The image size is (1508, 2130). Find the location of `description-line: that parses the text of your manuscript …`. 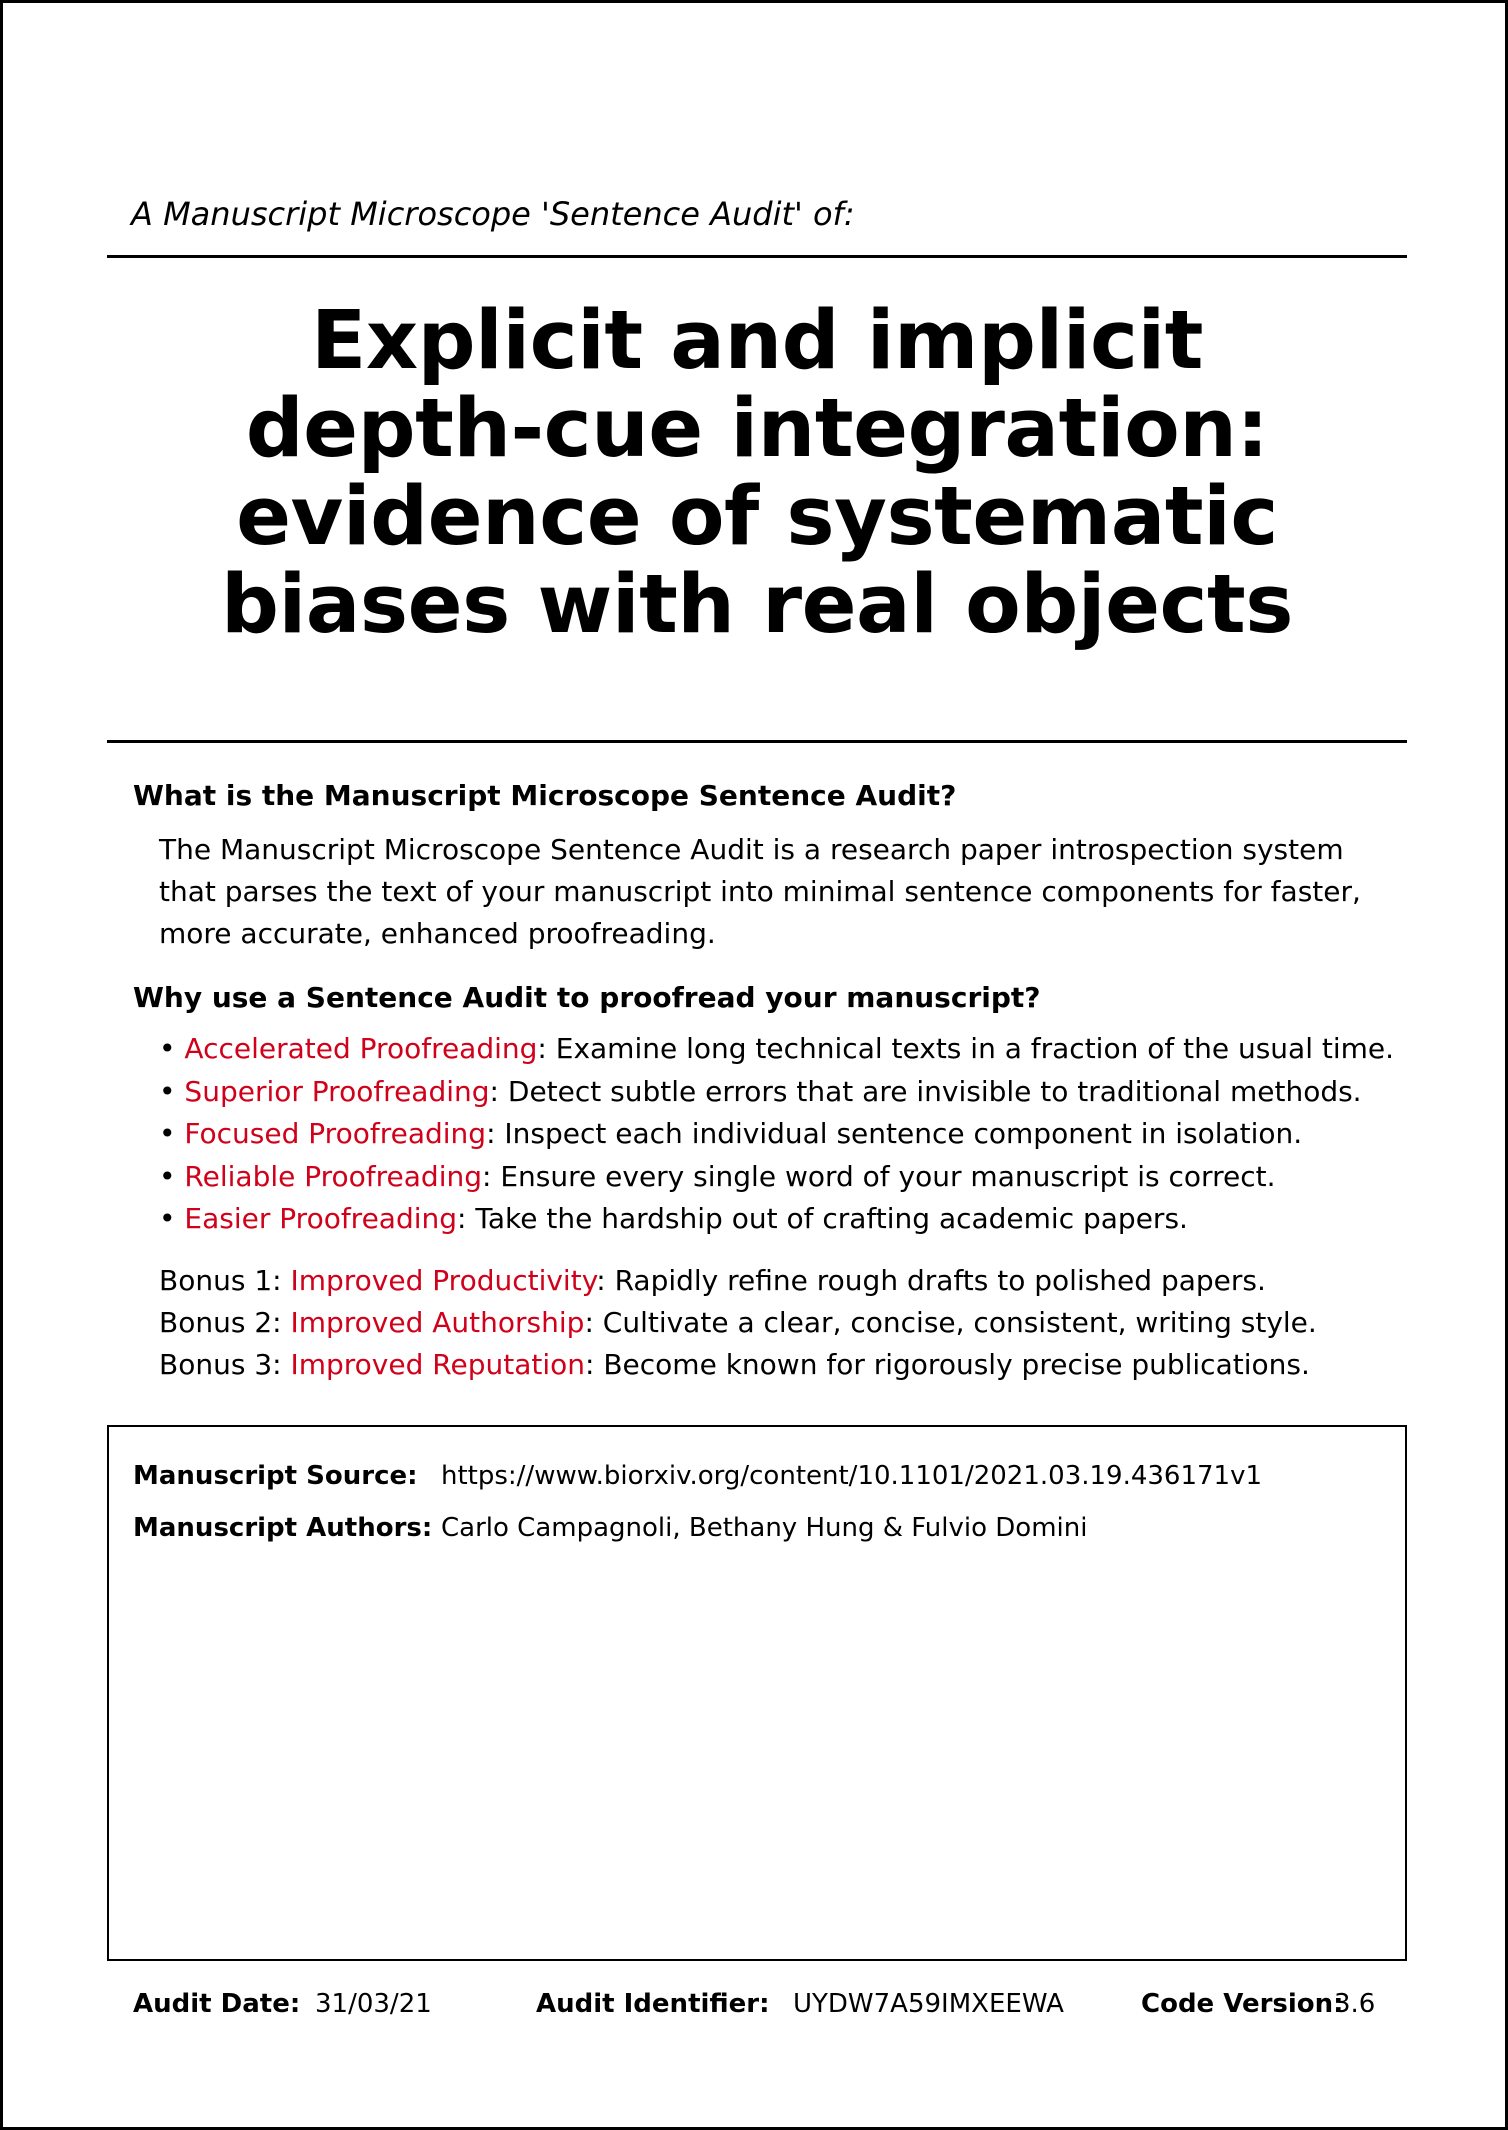

description-line: that parses the text of your manuscript … is located at coordinates (760, 891).